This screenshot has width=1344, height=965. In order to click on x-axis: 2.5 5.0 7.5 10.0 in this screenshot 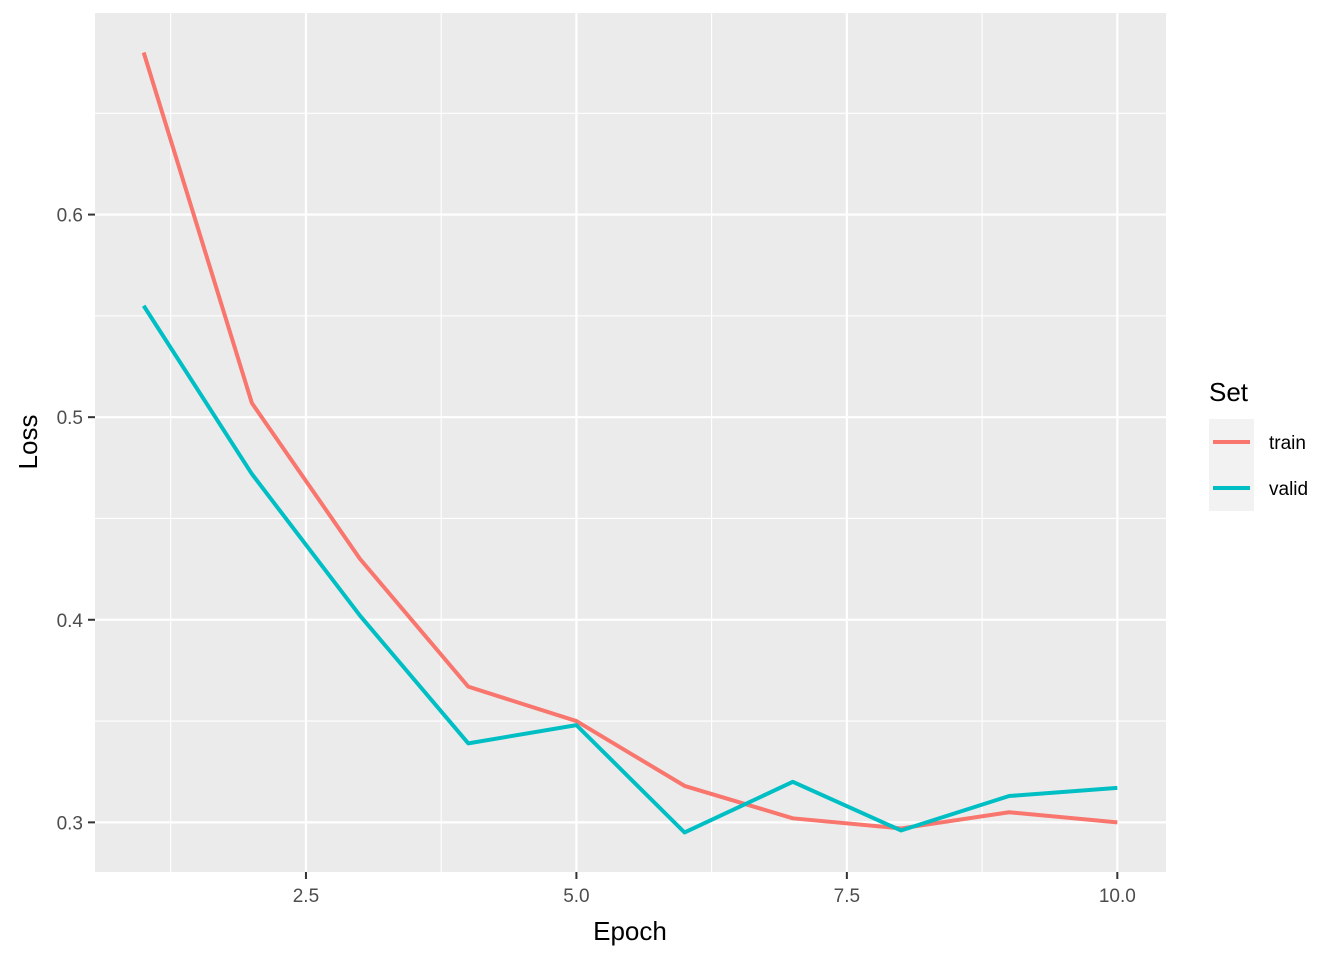, I will do `click(714, 889)`.